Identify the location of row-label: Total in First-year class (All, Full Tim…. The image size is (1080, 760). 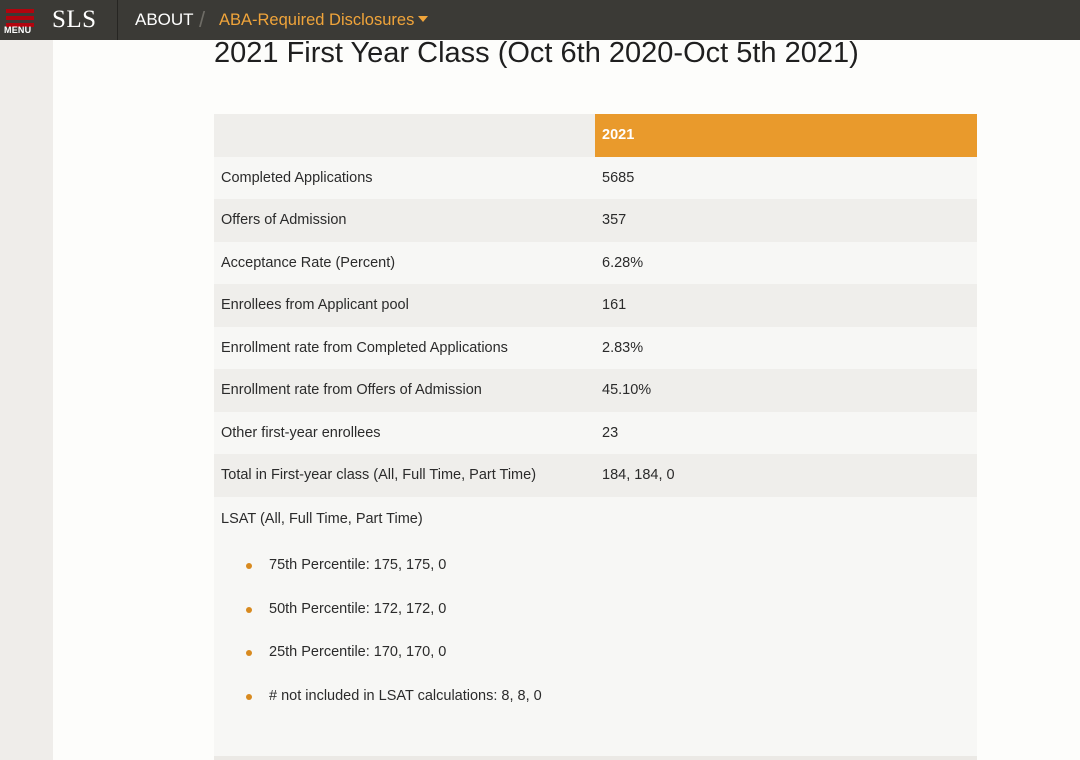
(379, 475).